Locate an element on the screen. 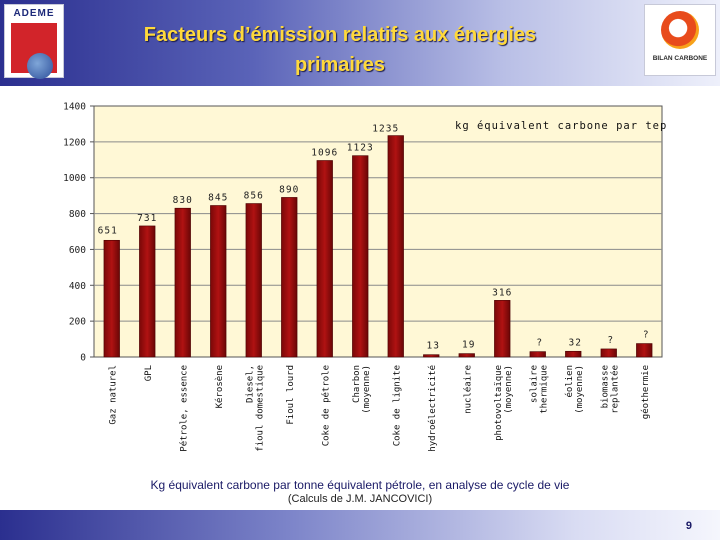  data-label: 830 is located at coordinates (183, 200).